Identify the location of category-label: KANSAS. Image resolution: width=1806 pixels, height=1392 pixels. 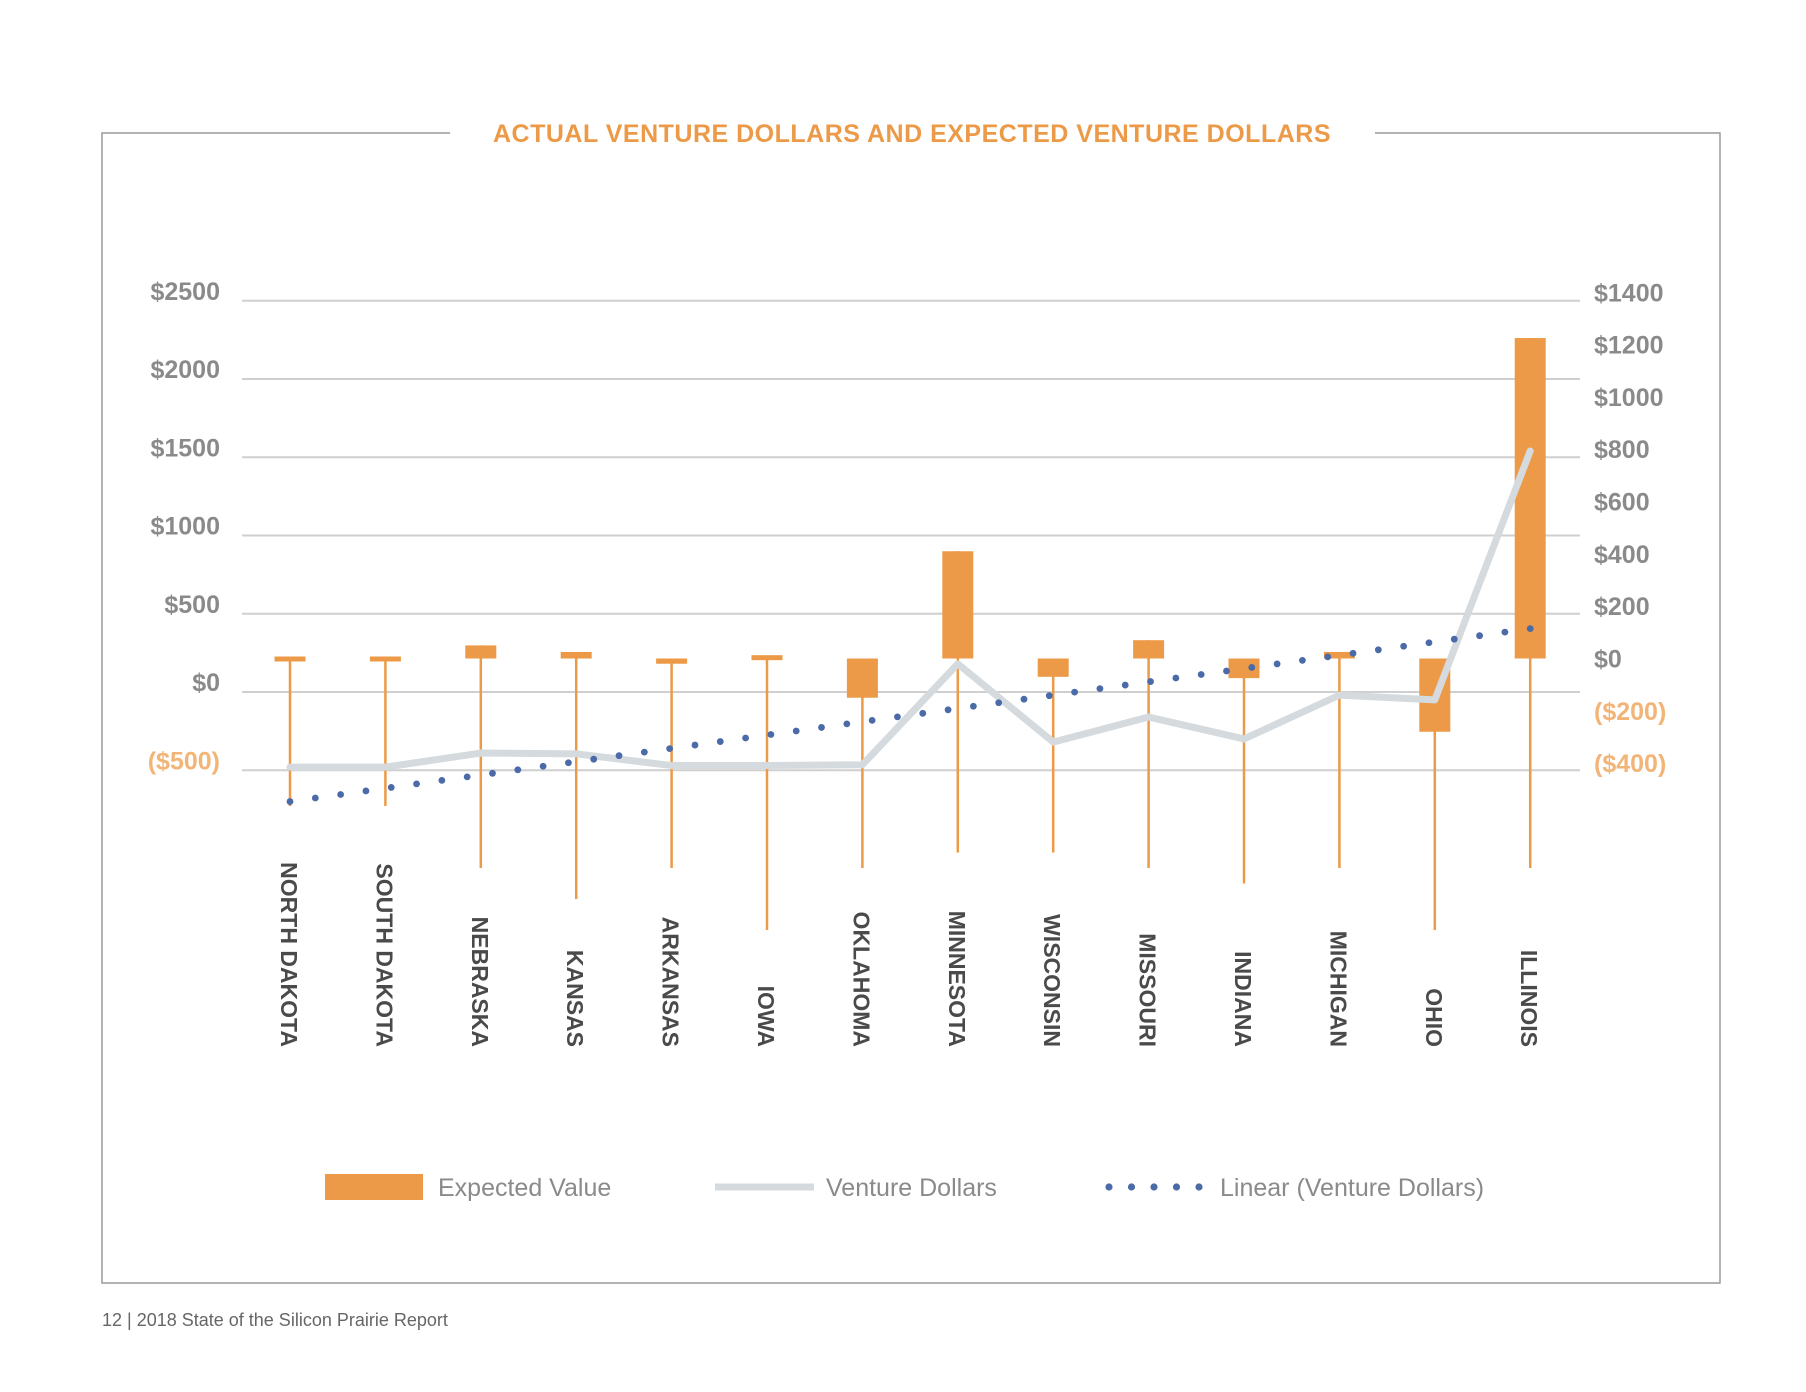
(575, 998).